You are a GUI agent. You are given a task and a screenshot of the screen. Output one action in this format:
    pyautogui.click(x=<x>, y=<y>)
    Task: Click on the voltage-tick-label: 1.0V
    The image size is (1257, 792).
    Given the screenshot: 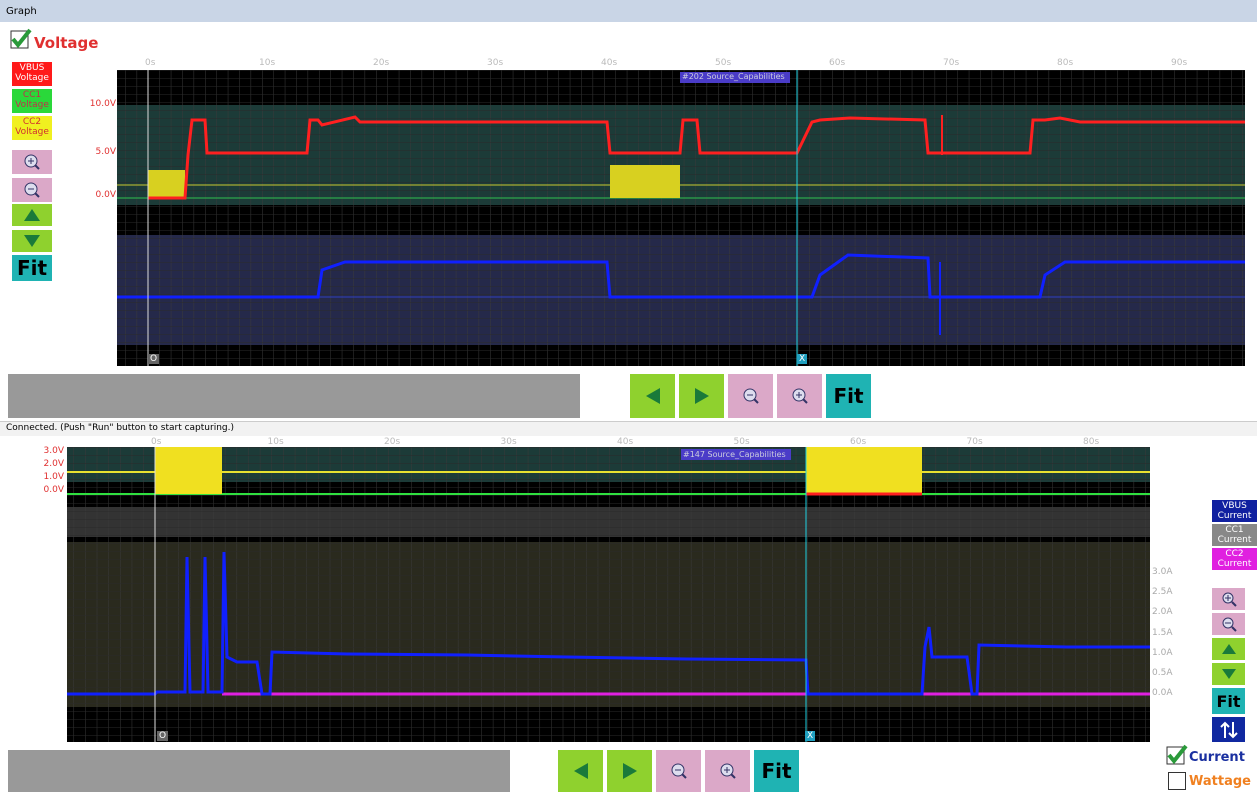 What is the action you would take?
    pyautogui.click(x=53, y=477)
    